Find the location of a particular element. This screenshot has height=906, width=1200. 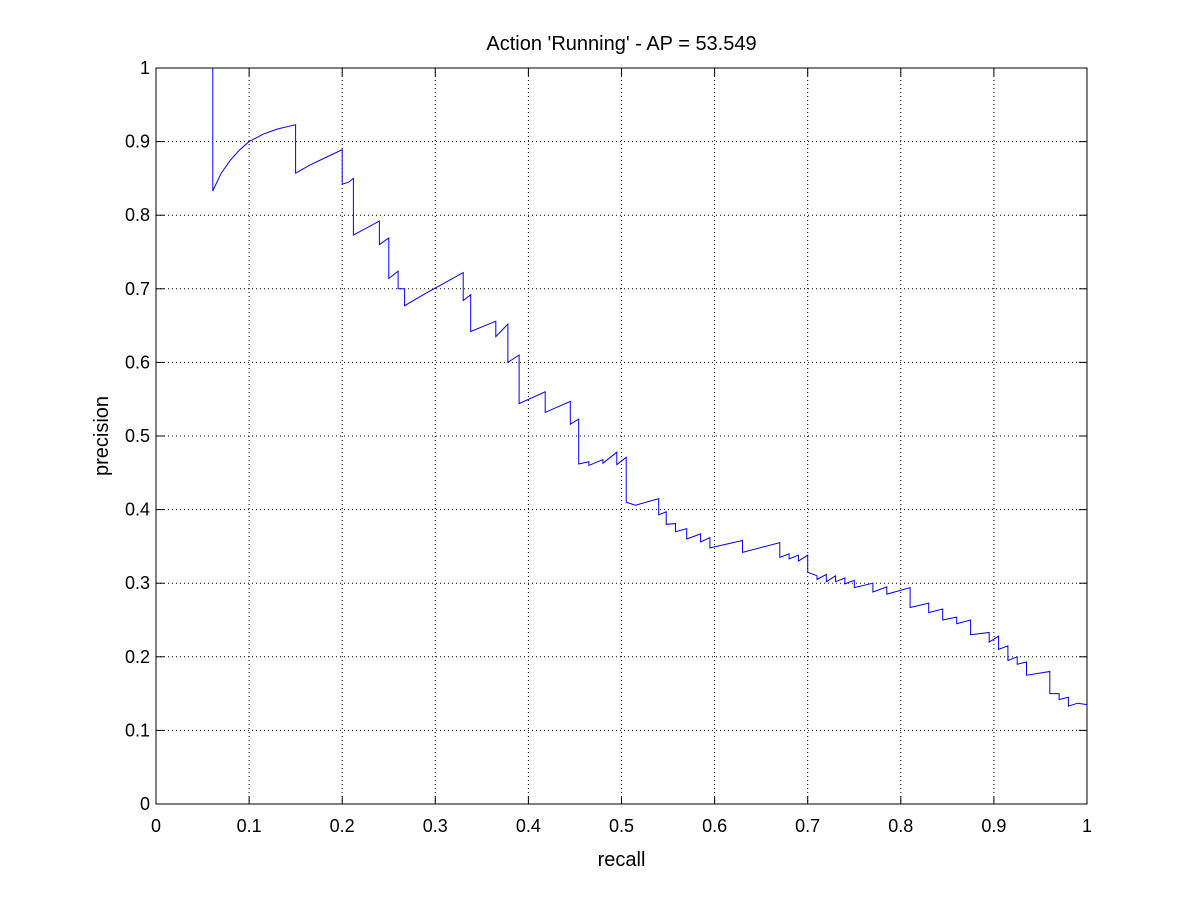

y-tick-label: 0.8 is located at coordinates (137, 215).